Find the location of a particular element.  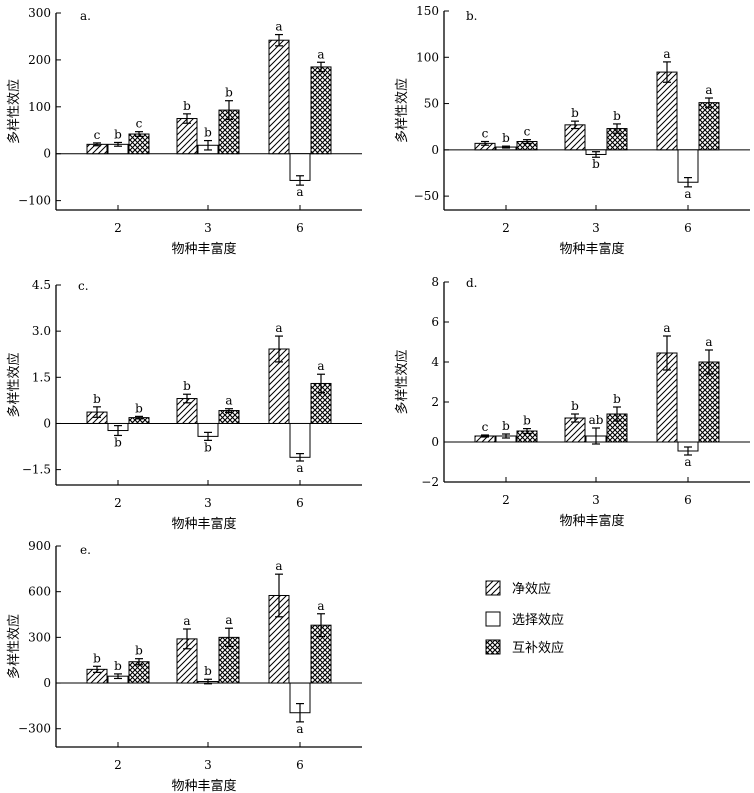

y-tick-label: 50 is located at coordinates (431, 104).